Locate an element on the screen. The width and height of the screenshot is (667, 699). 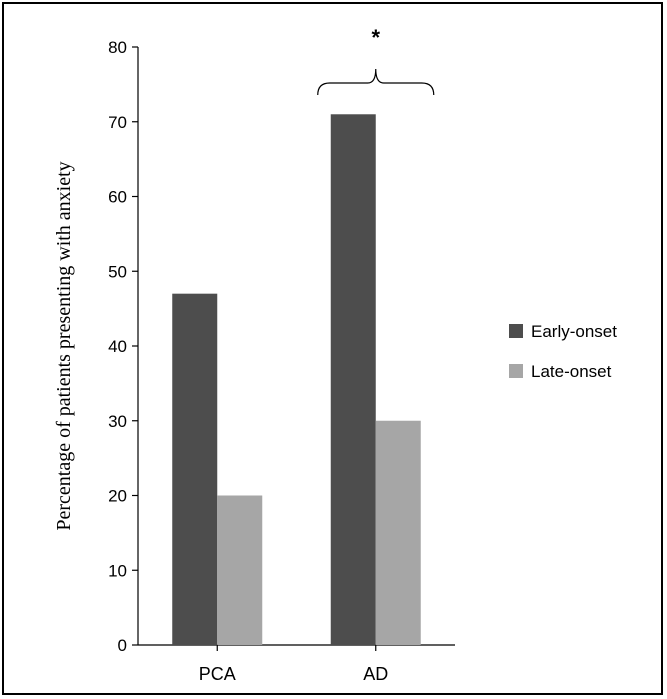
significance-annotation: * is located at coordinates (376, 60).